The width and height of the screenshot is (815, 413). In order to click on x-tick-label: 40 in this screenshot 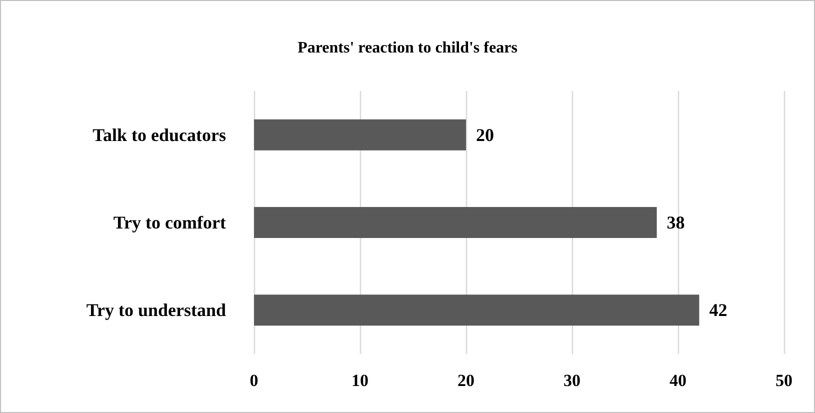, I will do `click(678, 380)`.